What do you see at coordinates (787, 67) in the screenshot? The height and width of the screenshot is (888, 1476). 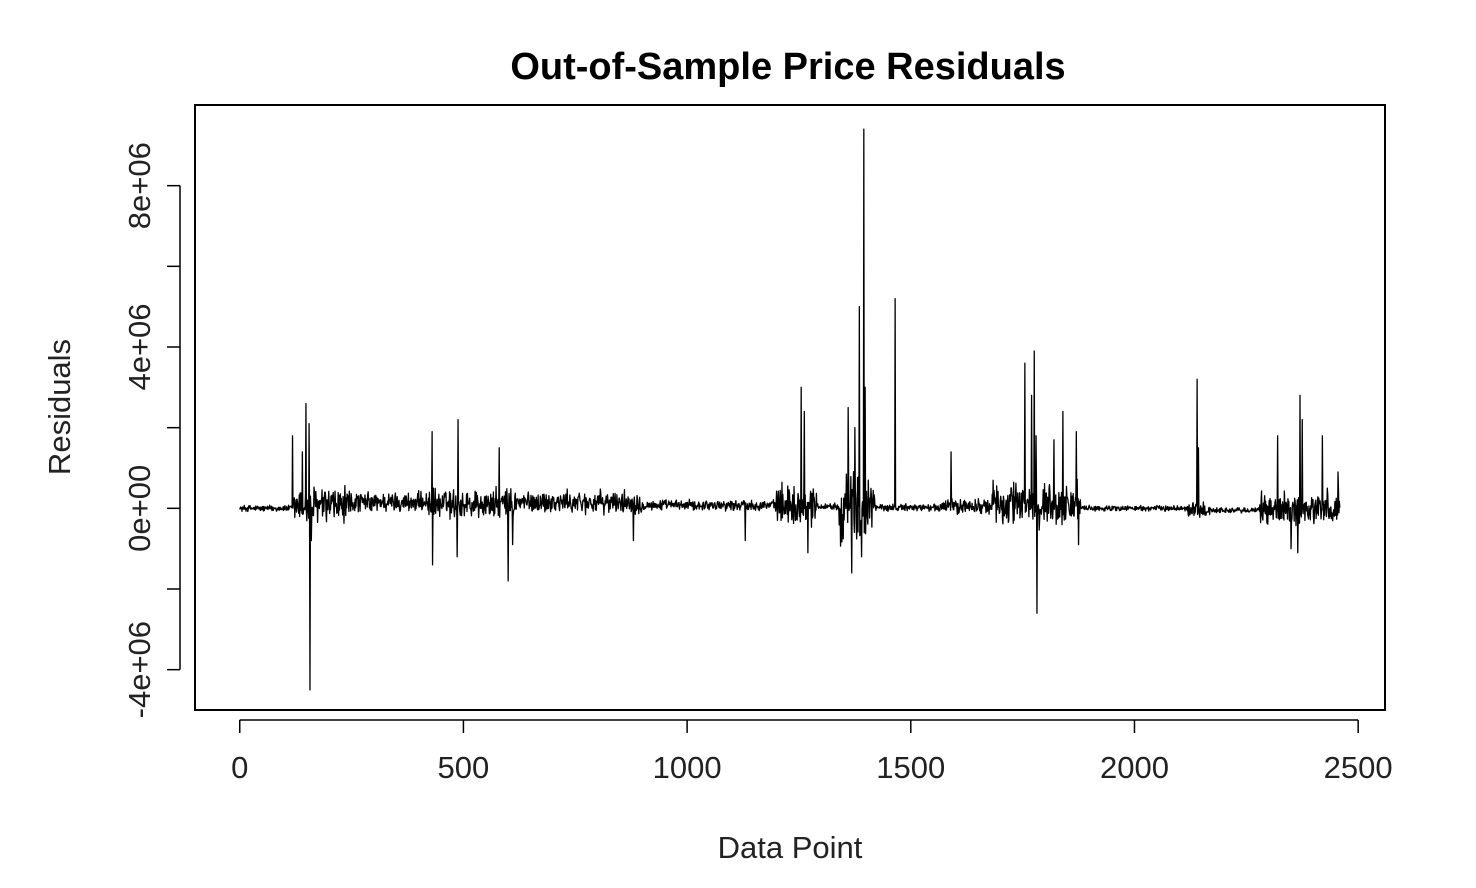 I see `chart-title: Out-of-Sample Price Residuals` at bounding box center [787, 67].